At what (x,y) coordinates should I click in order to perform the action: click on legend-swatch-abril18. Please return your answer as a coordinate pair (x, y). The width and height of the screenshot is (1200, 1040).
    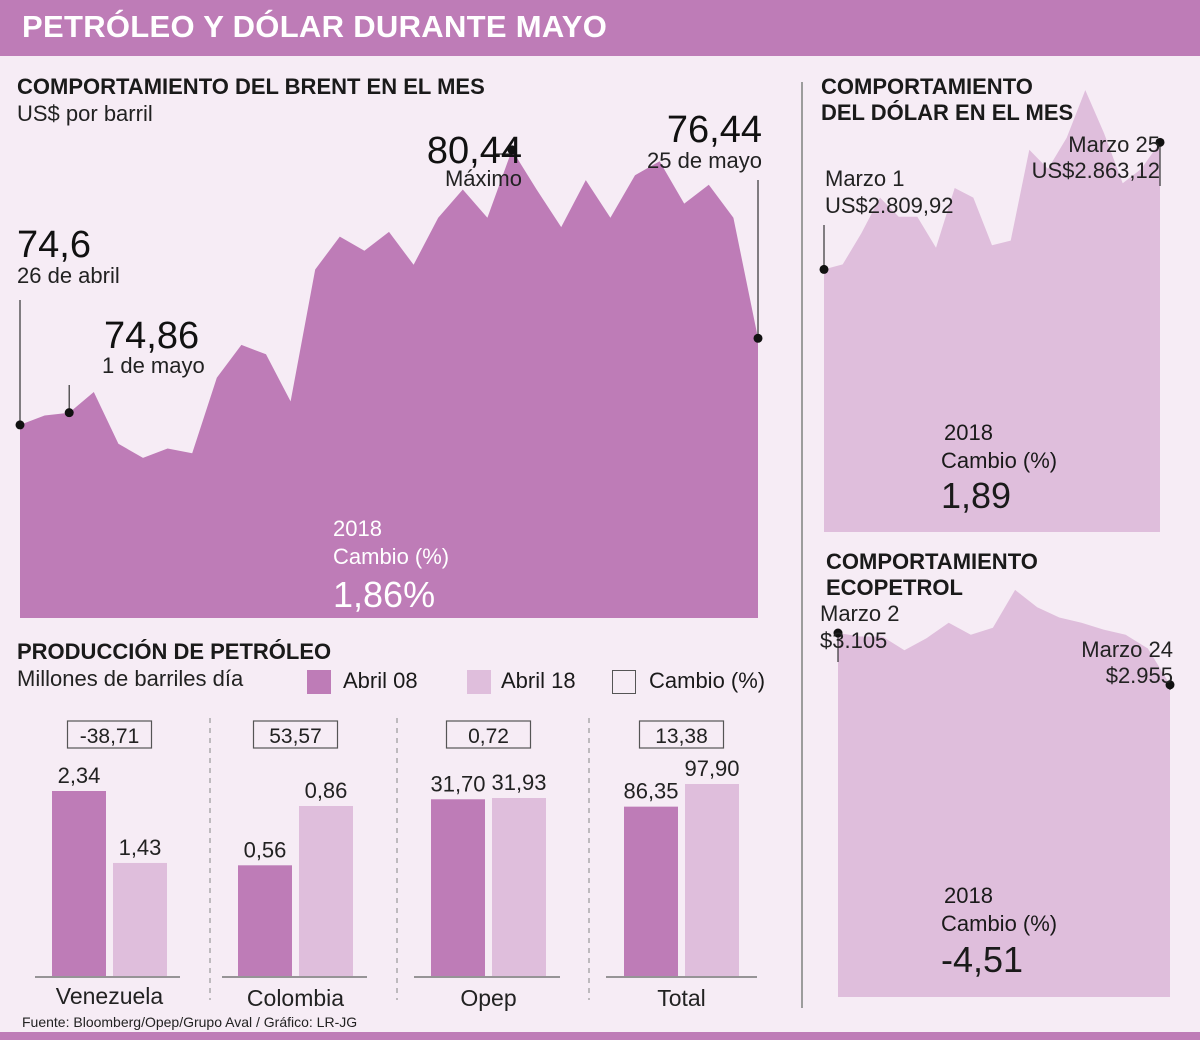
    Looking at the image, I should click on (479, 682).